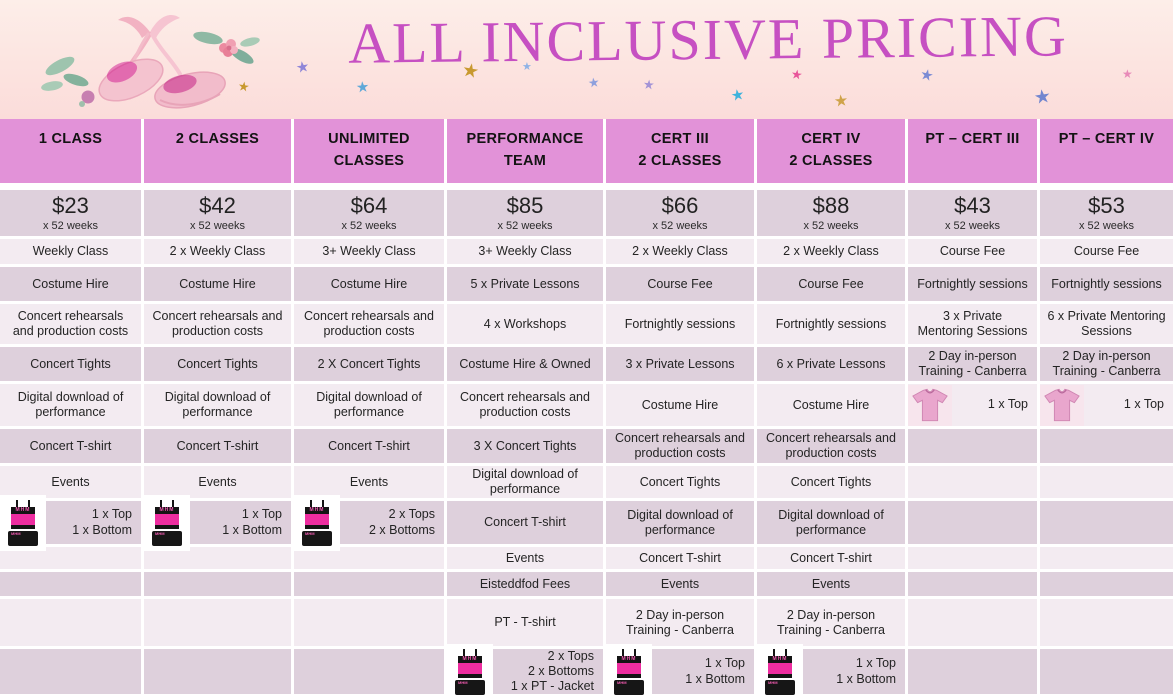  What do you see at coordinates (561, 670) in the screenshot?
I see `uniform-quantity-line: 2 x Bottoms` at bounding box center [561, 670].